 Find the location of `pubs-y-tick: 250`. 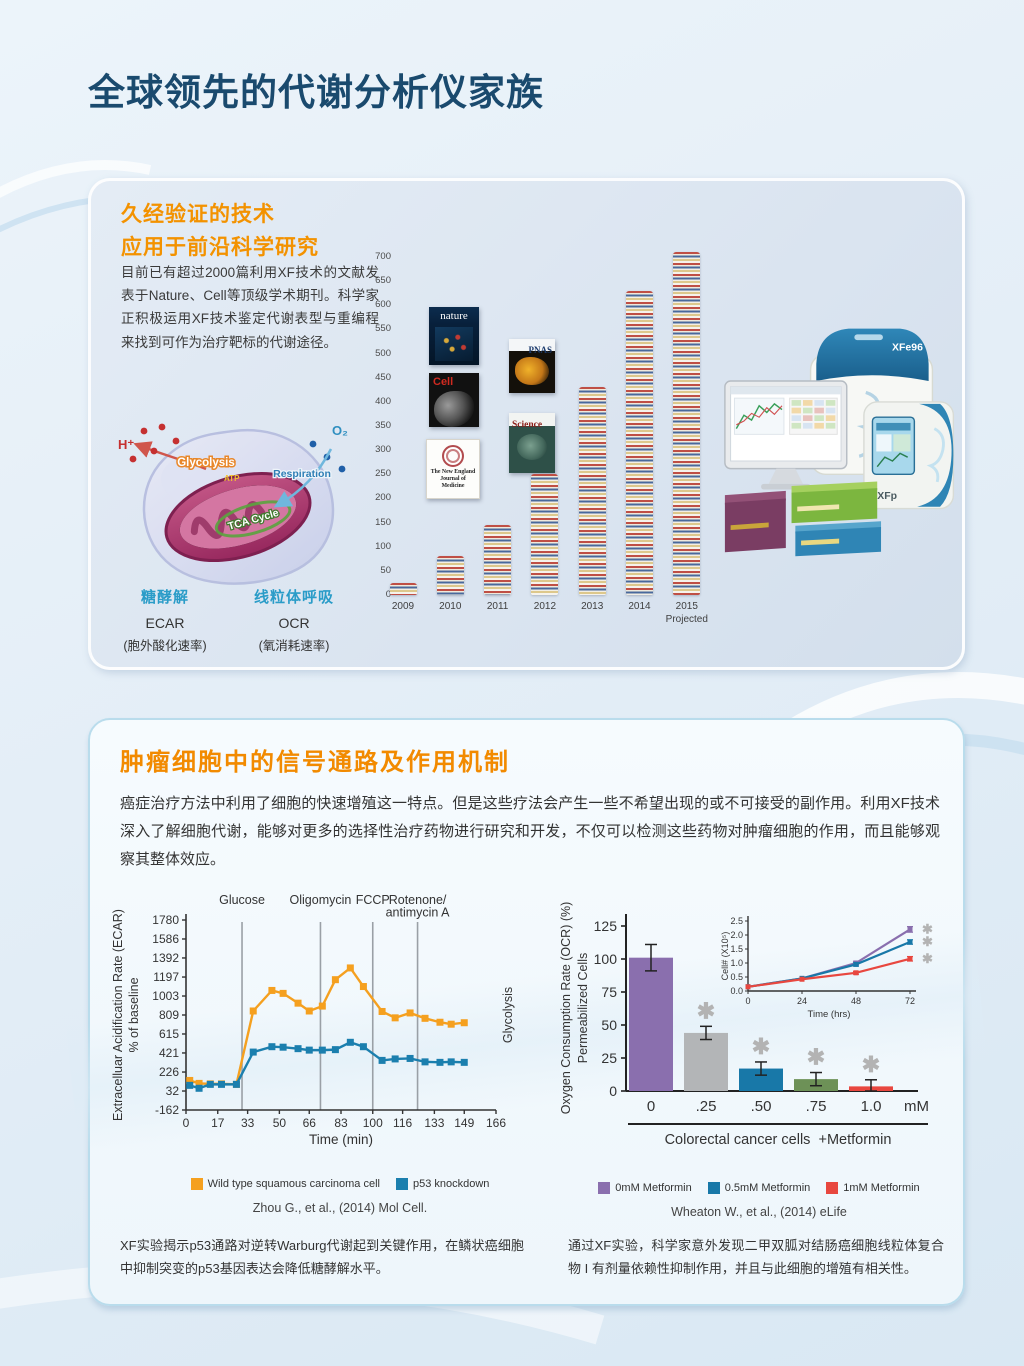

pubs-y-tick: 250 is located at coordinates (383, 474).